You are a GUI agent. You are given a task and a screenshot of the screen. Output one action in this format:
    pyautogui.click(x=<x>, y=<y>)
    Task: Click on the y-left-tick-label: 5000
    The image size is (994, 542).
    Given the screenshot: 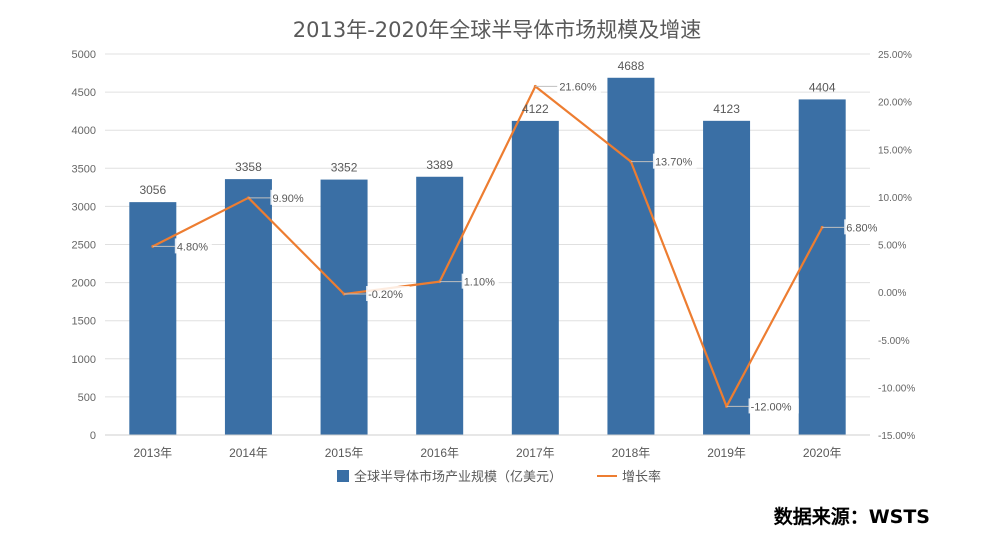 What is the action you would take?
    pyautogui.click(x=84, y=55)
    